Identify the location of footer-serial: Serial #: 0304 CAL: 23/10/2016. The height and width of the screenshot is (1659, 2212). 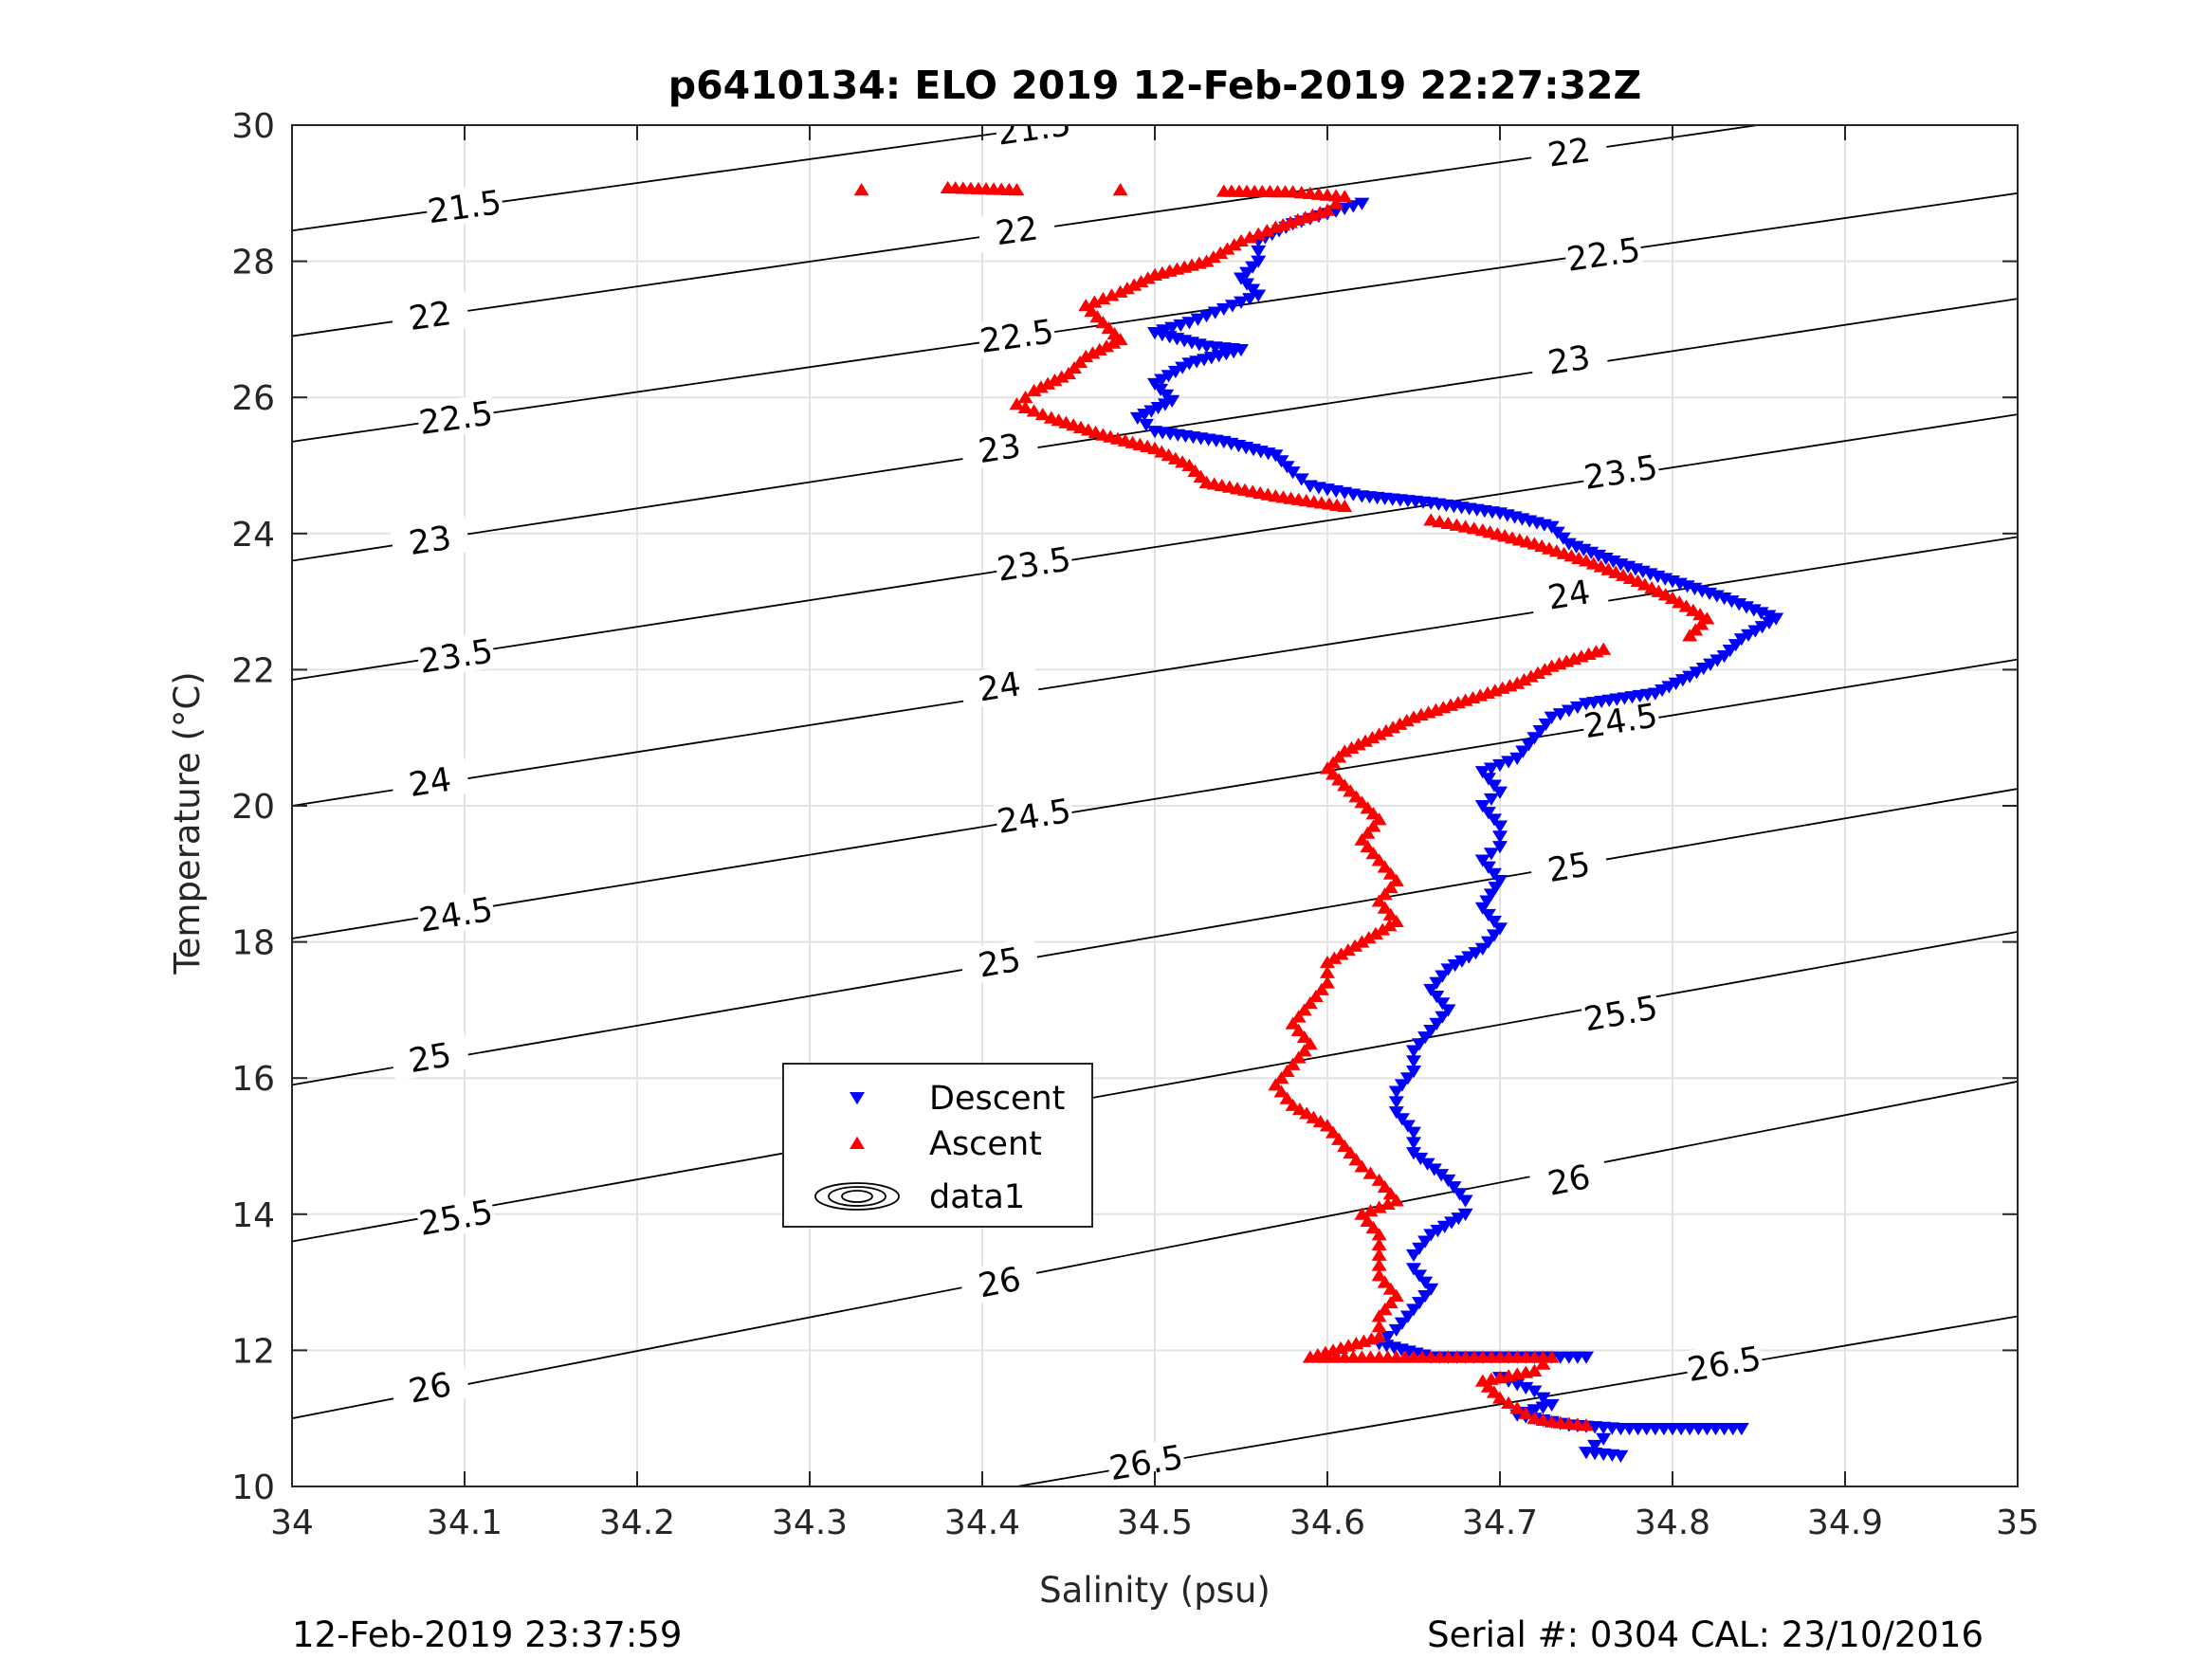
(1705, 1634).